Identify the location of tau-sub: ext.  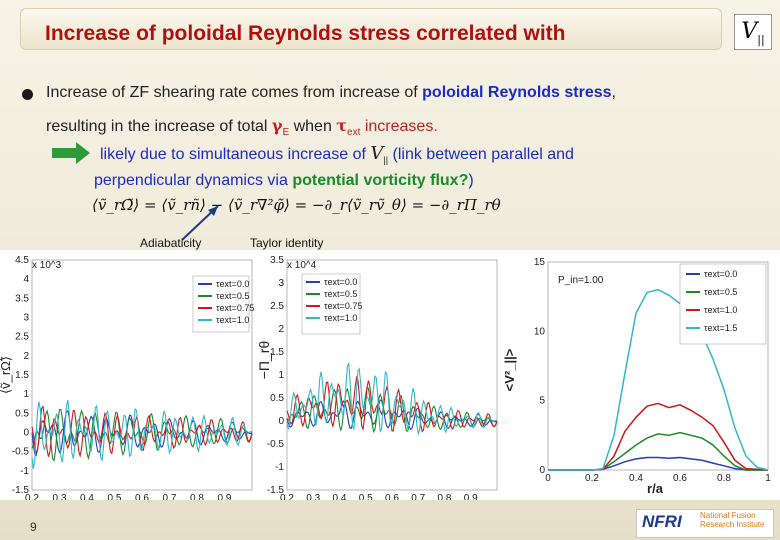
(354, 133).